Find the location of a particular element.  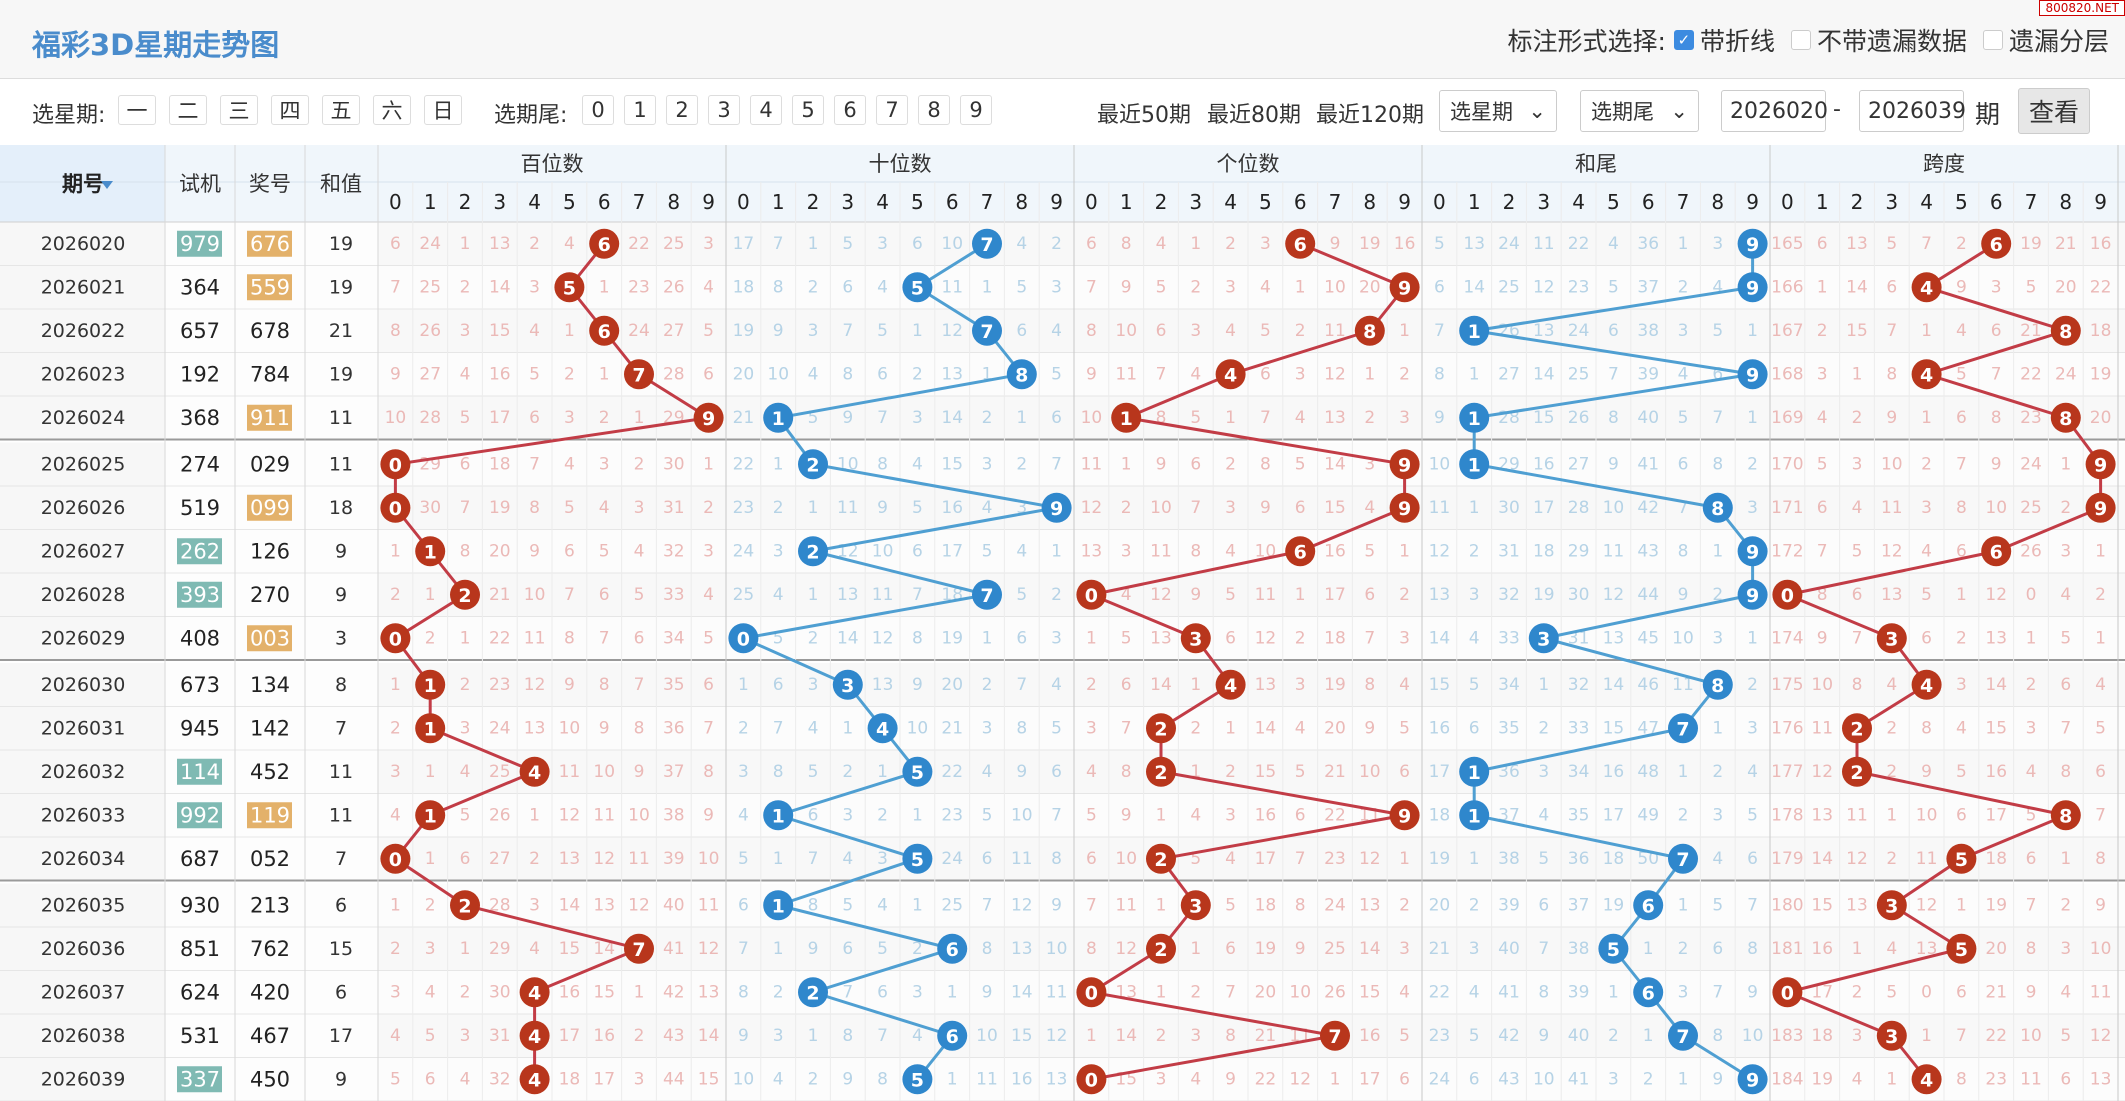

omission-value: 18 is located at coordinates (1544, 551).